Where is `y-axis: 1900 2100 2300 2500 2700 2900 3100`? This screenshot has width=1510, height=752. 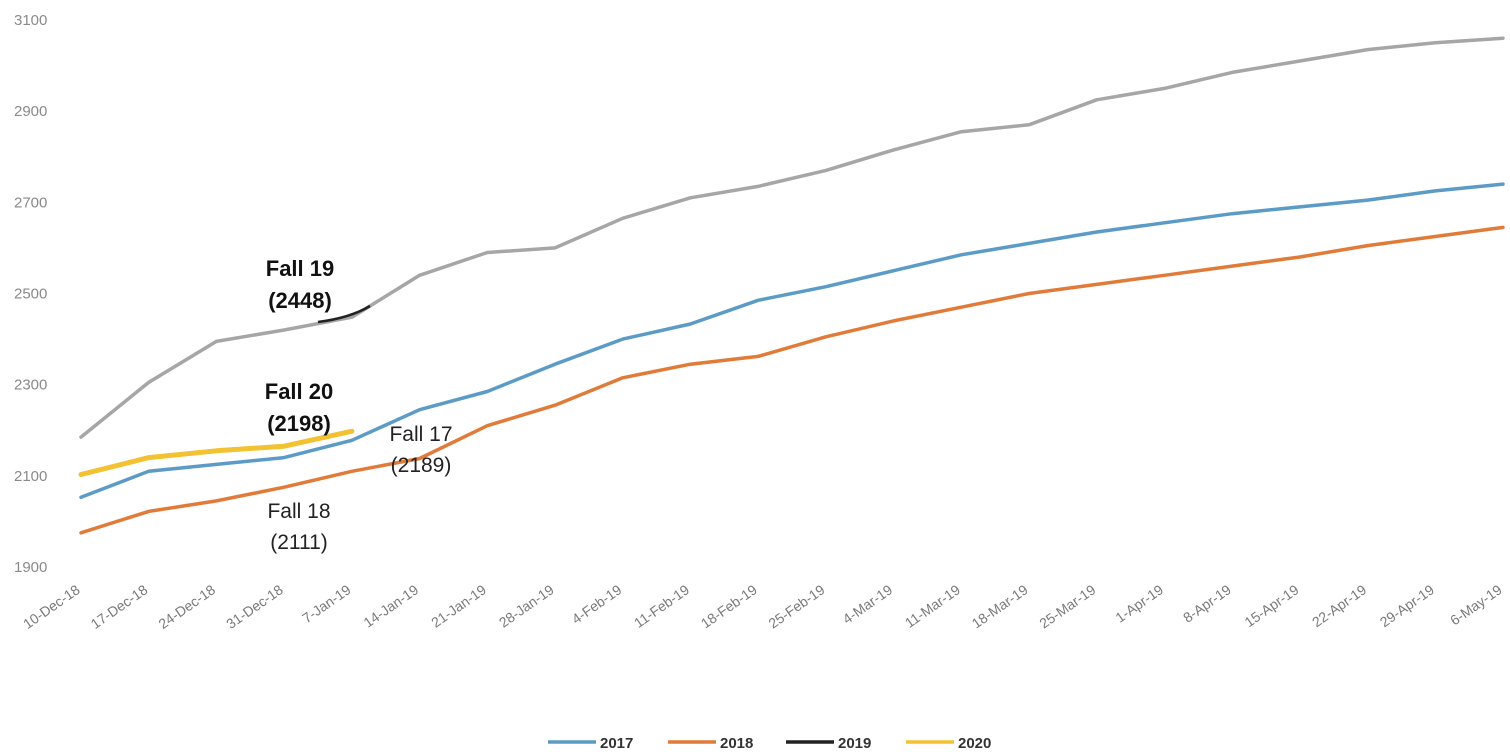 y-axis: 1900 2100 2300 2500 2700 2900 3100 is located at coordinates (30, 294).